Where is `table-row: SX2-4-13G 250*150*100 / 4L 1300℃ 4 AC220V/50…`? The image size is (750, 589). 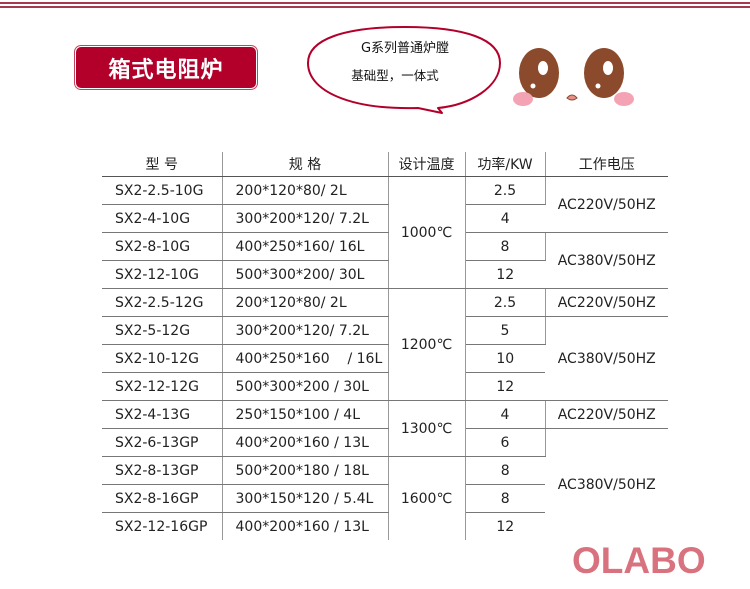 table-row: SX2-4-13G 250*150*100 / 4L 1300℃ 4 AC220V/50… is located at coordinates (385, 428).